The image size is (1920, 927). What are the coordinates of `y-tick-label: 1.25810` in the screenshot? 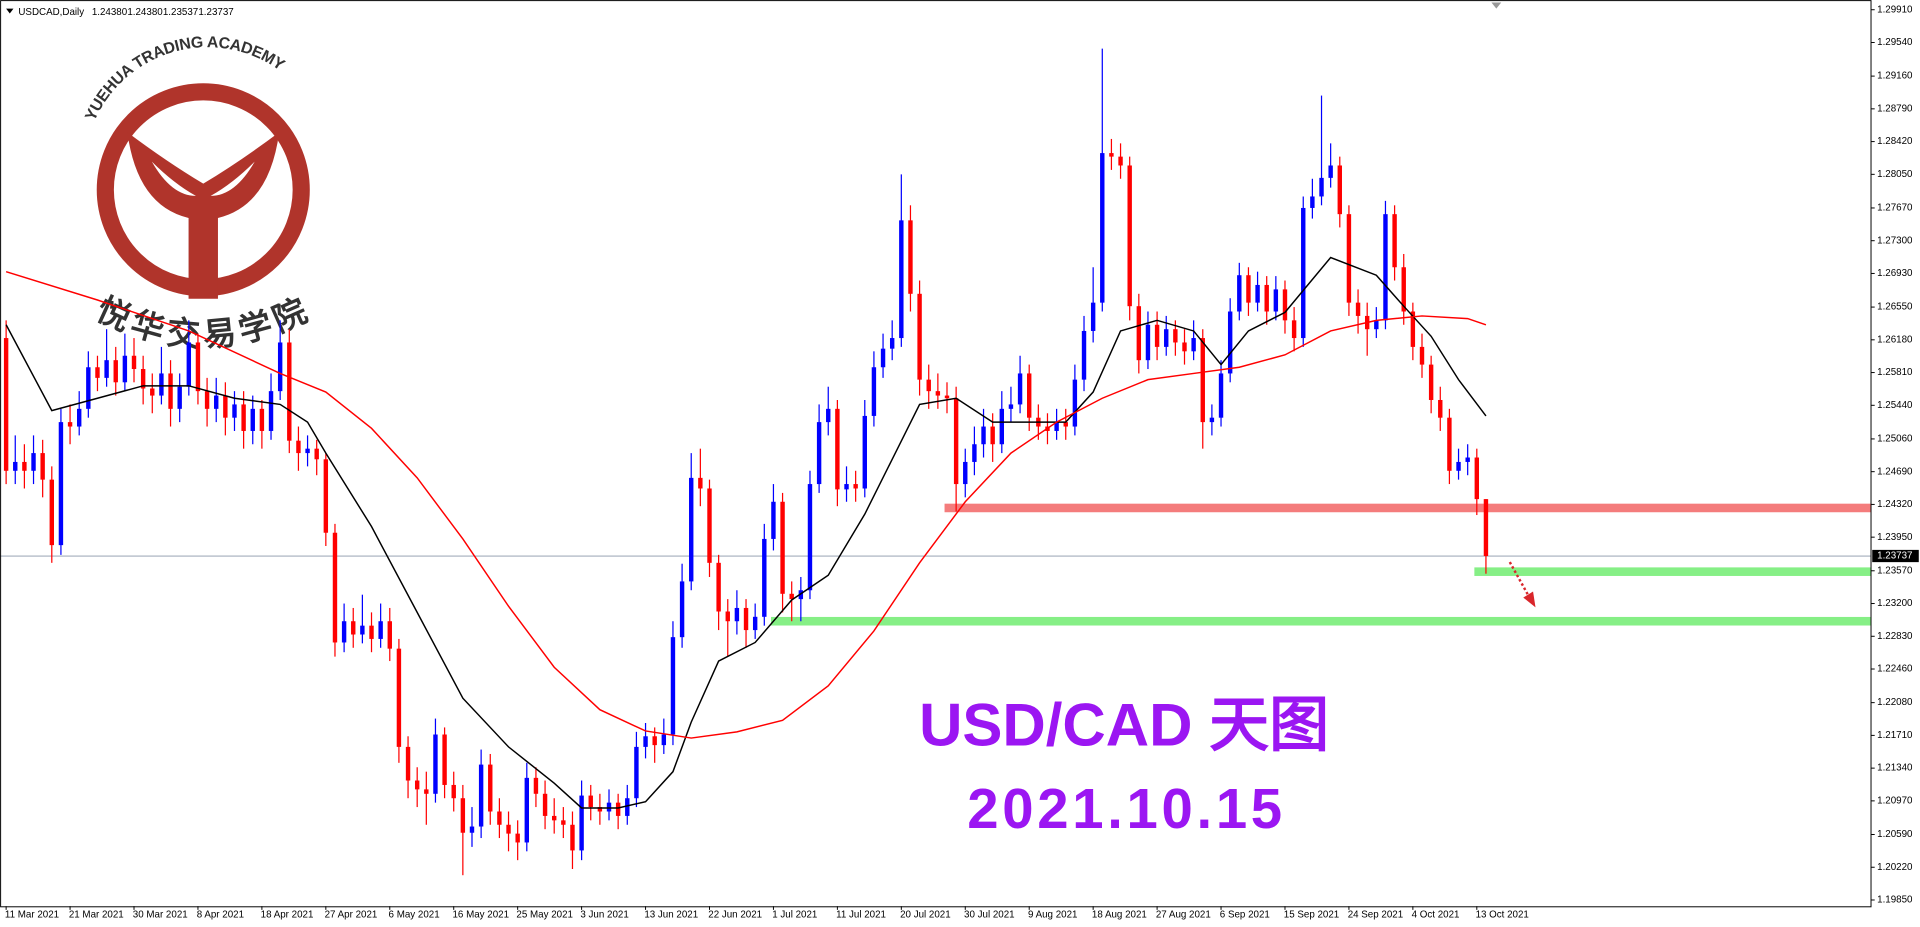 It's located at (1895, 372).